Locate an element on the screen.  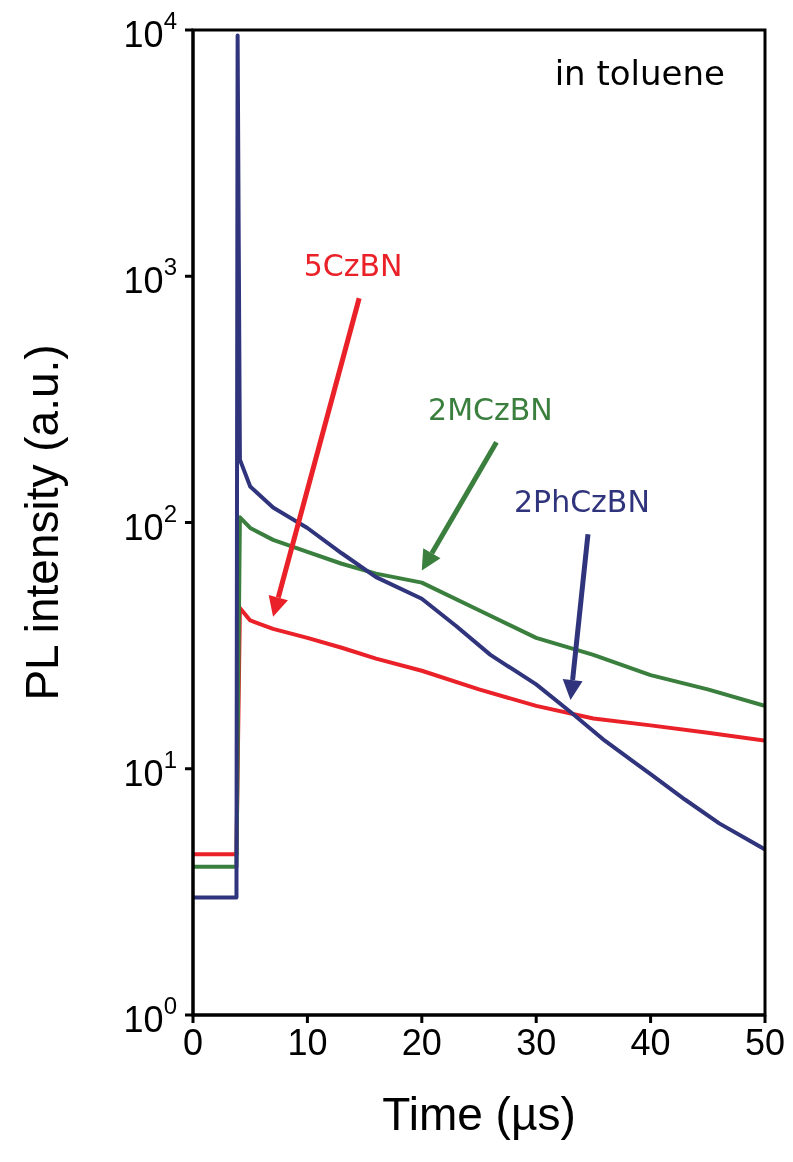
x-tick-label: 50 is located at coordinates (765, 1042).